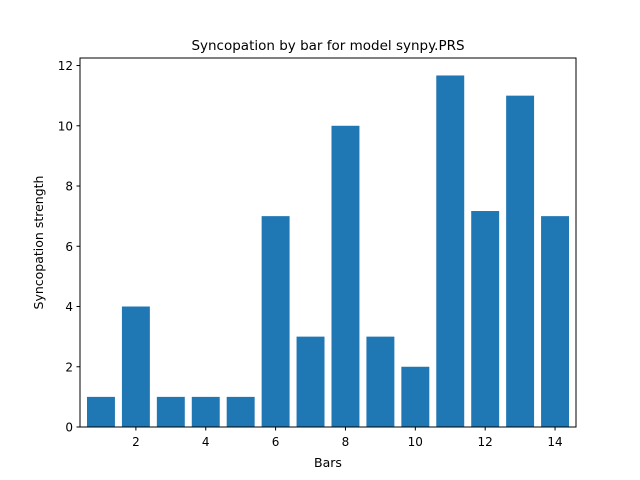 The image size is (640, 480). I want to click on y-tick-label: 6, so click(69, 247).